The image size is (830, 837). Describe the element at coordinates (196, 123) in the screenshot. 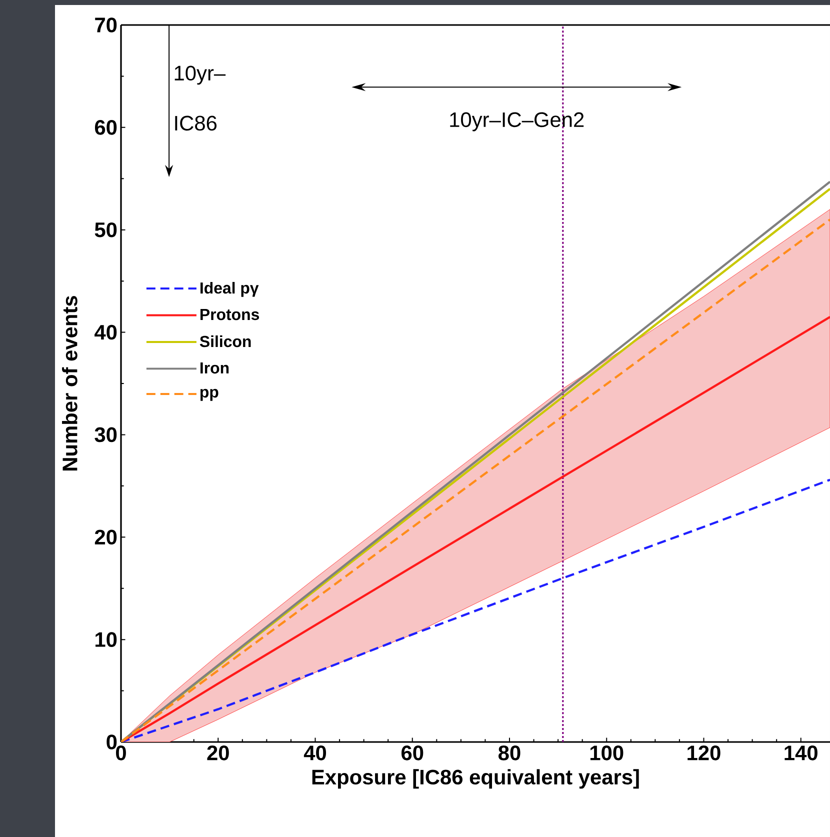

I see `annotation: IC86` at that location.